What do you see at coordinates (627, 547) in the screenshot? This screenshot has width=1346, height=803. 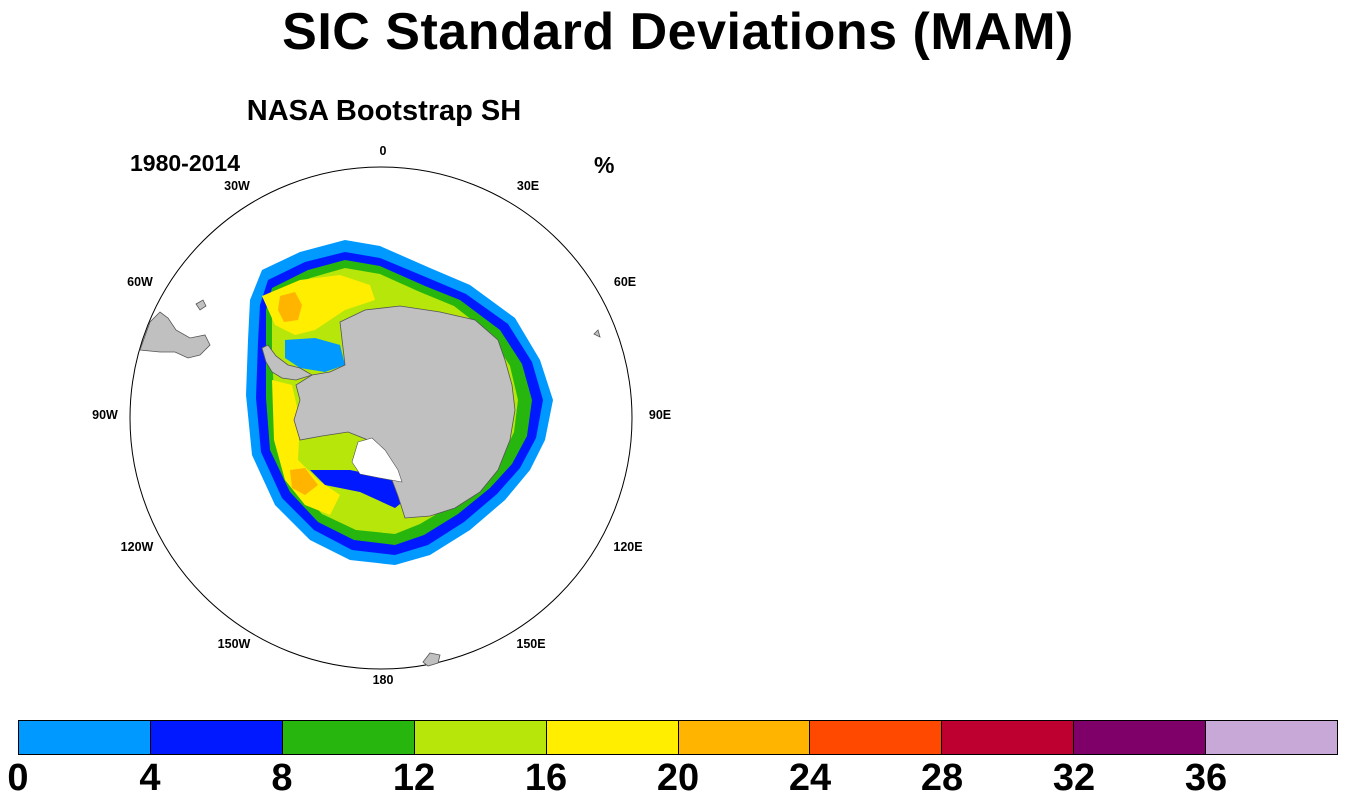 I see `lon-label-120e: 120E` at bounding box center [627, 547].